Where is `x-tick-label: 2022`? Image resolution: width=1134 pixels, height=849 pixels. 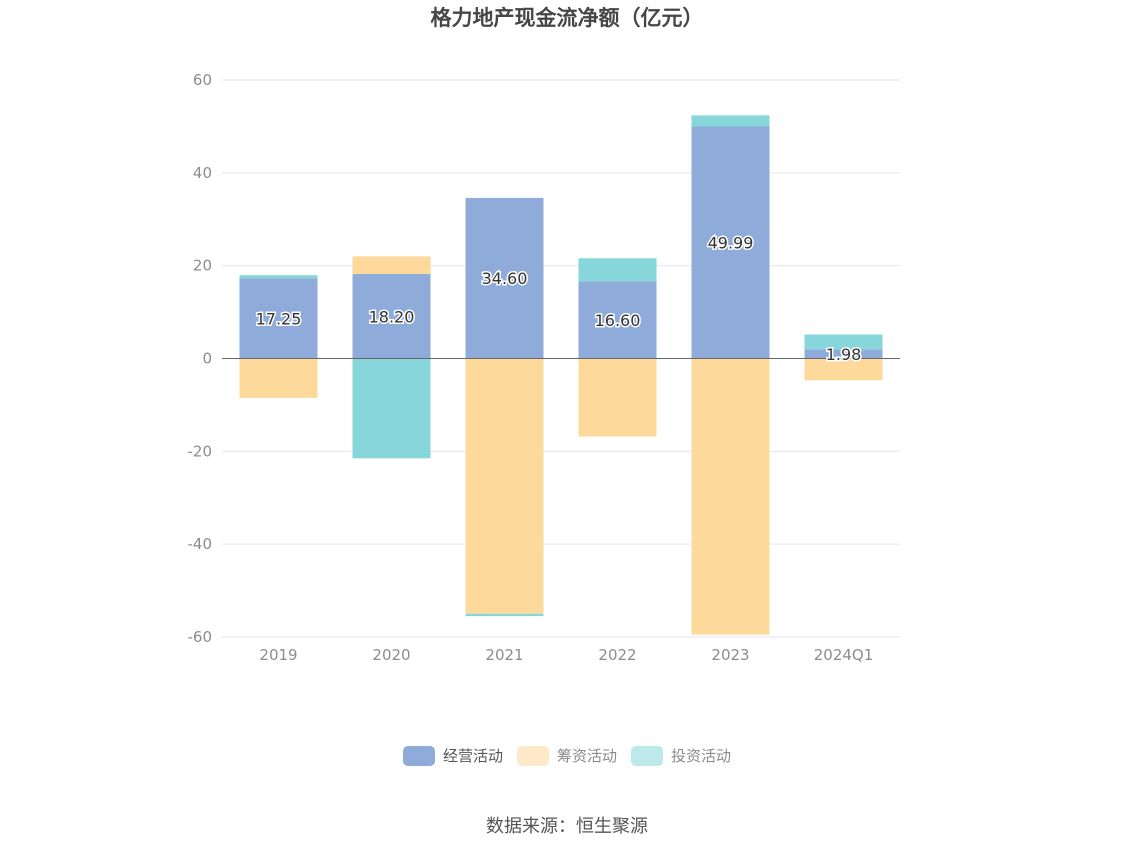 x-tick-label: 2022 is located at coordinates (617, 655).